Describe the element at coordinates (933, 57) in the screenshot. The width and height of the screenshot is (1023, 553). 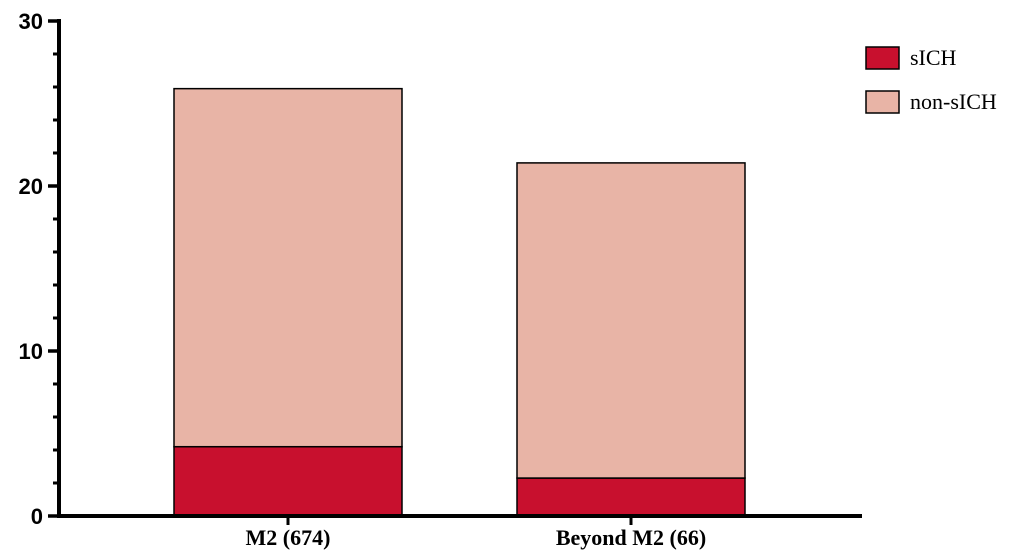
I see `legend-label-sich: sICH` at that location.